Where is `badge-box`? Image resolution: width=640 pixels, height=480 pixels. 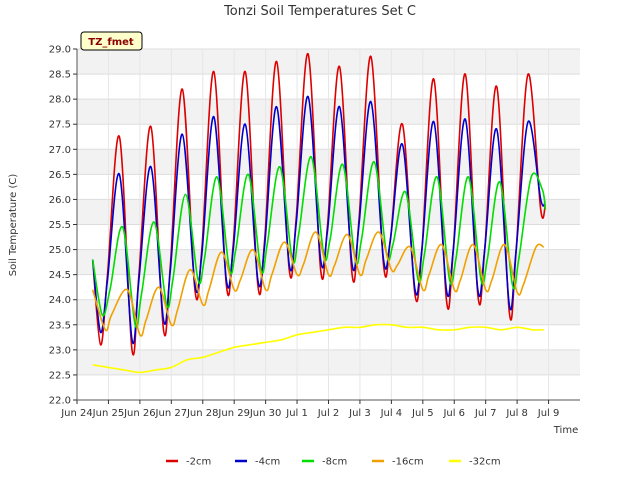
badge-box is located at coordinates (111, 41).